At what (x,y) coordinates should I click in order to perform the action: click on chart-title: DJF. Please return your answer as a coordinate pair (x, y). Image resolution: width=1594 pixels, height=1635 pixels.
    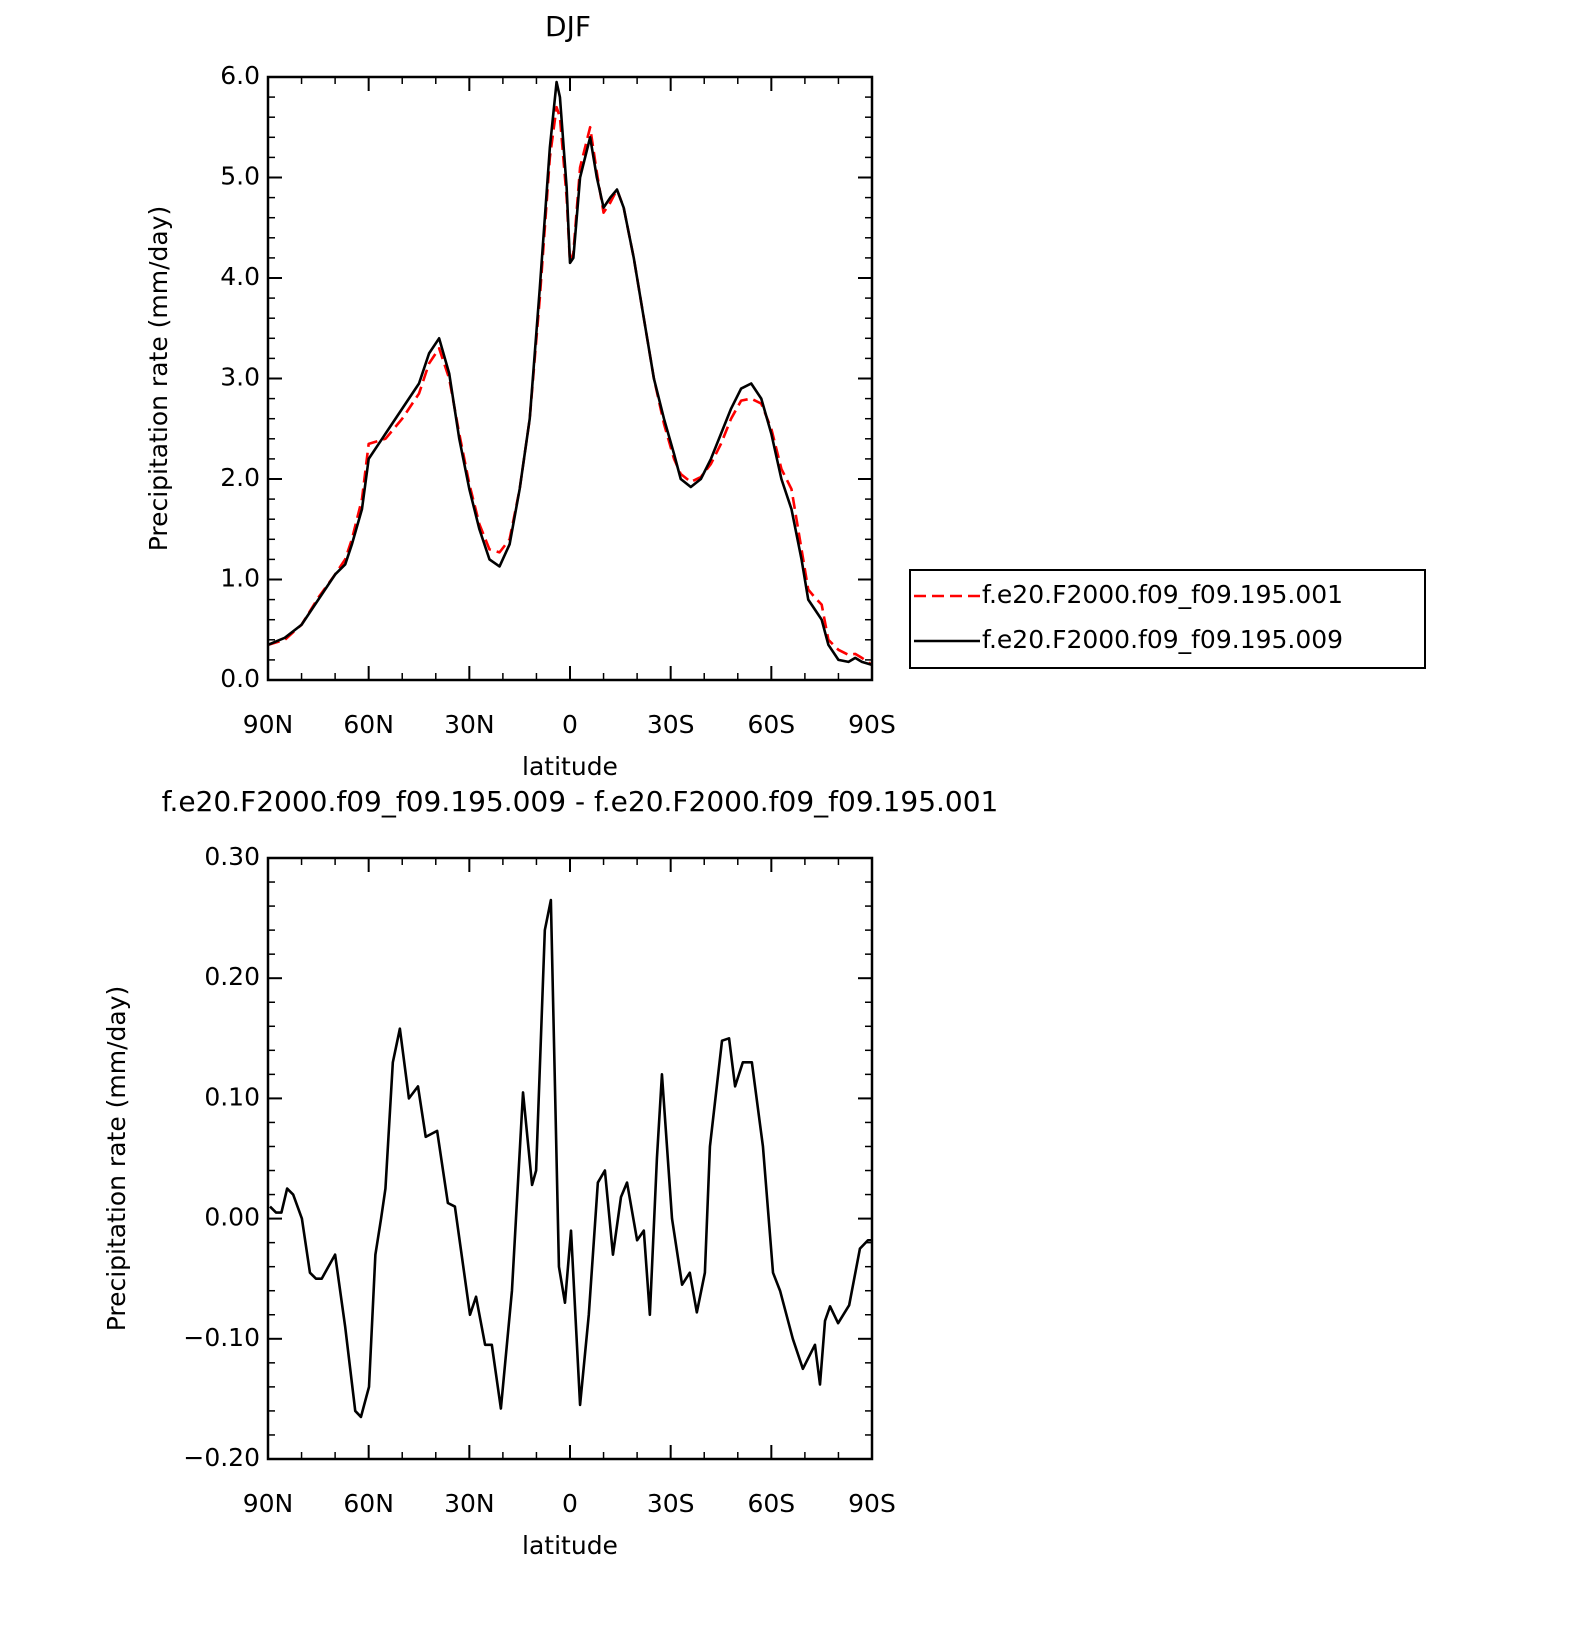
    Looking at the image, I should click on (568, 26).